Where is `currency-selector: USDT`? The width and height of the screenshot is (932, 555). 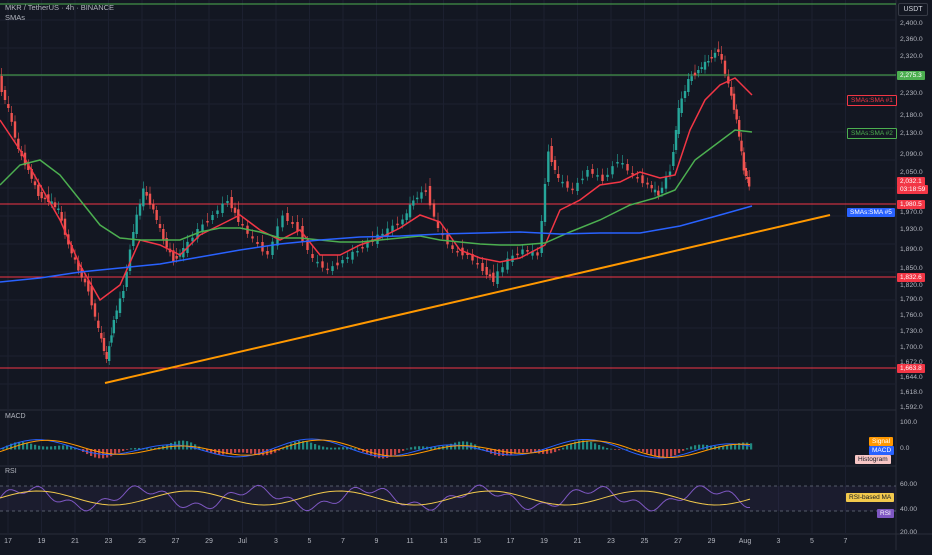
currency-selector: USDT is located at coordinates (913, 9).